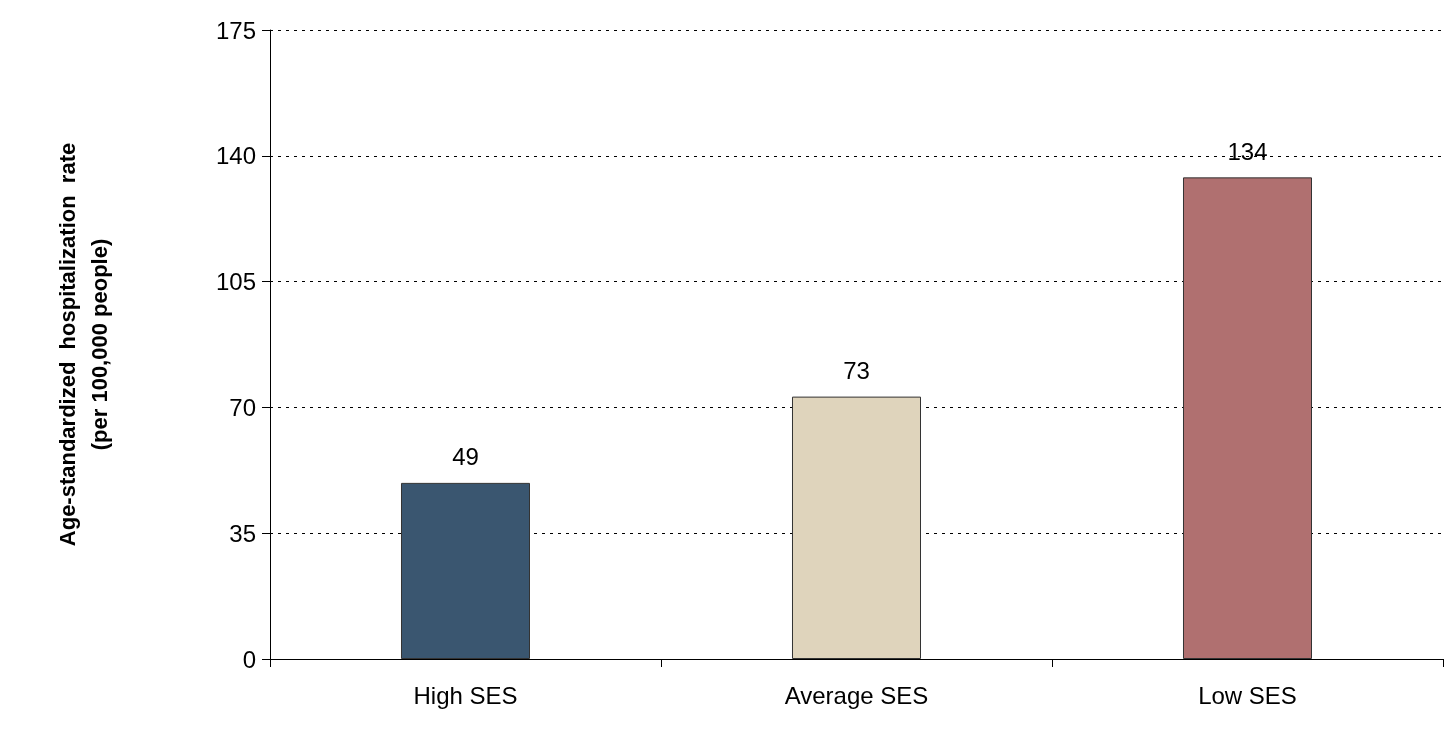 The height and width of the screenshot is (733, 1444). I want to click on data-label: 49, so click(465, 457).